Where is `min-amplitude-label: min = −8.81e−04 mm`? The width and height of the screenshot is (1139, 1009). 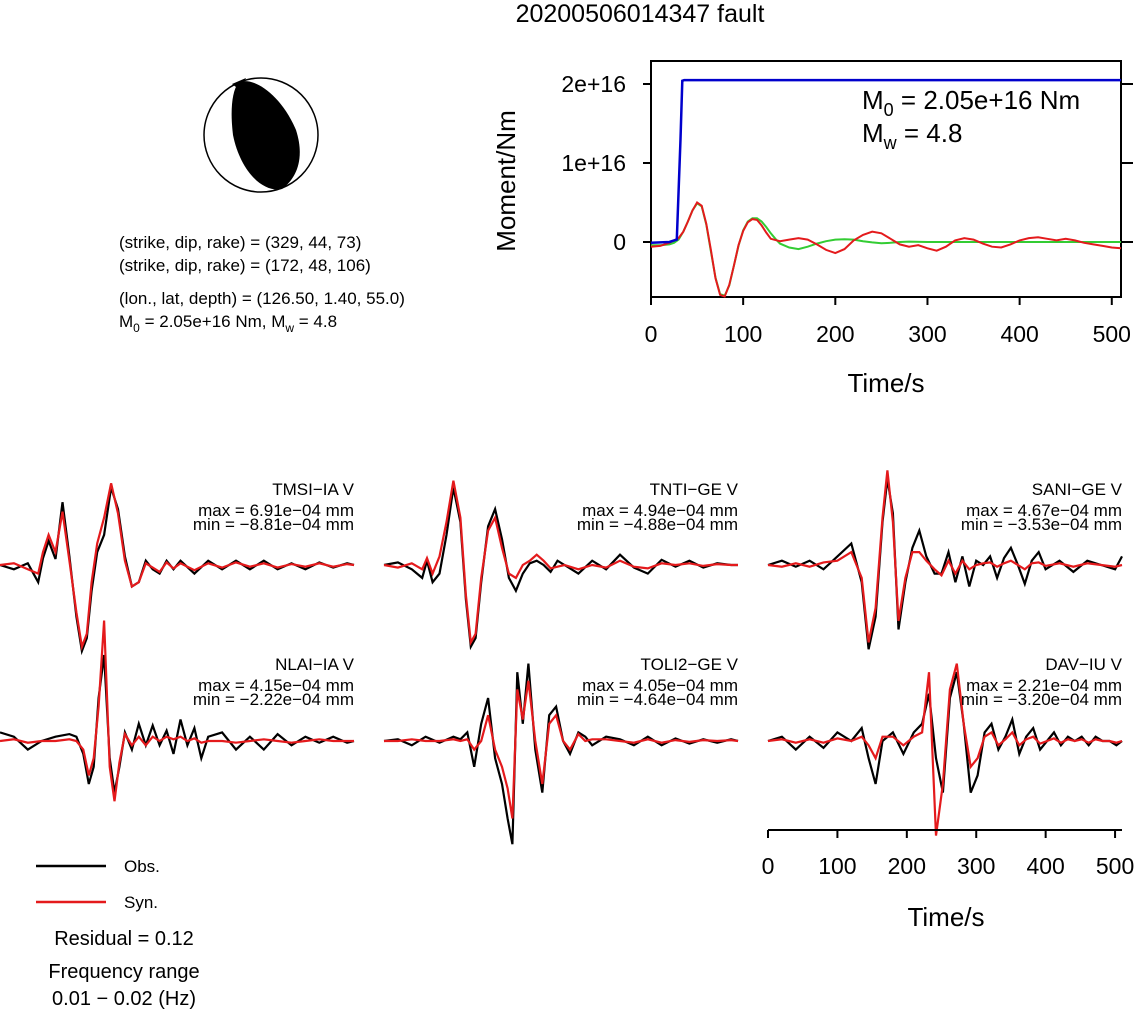
min-amplitude-label: min = −8.81e−04 mm is located at coordinates (273, 524).